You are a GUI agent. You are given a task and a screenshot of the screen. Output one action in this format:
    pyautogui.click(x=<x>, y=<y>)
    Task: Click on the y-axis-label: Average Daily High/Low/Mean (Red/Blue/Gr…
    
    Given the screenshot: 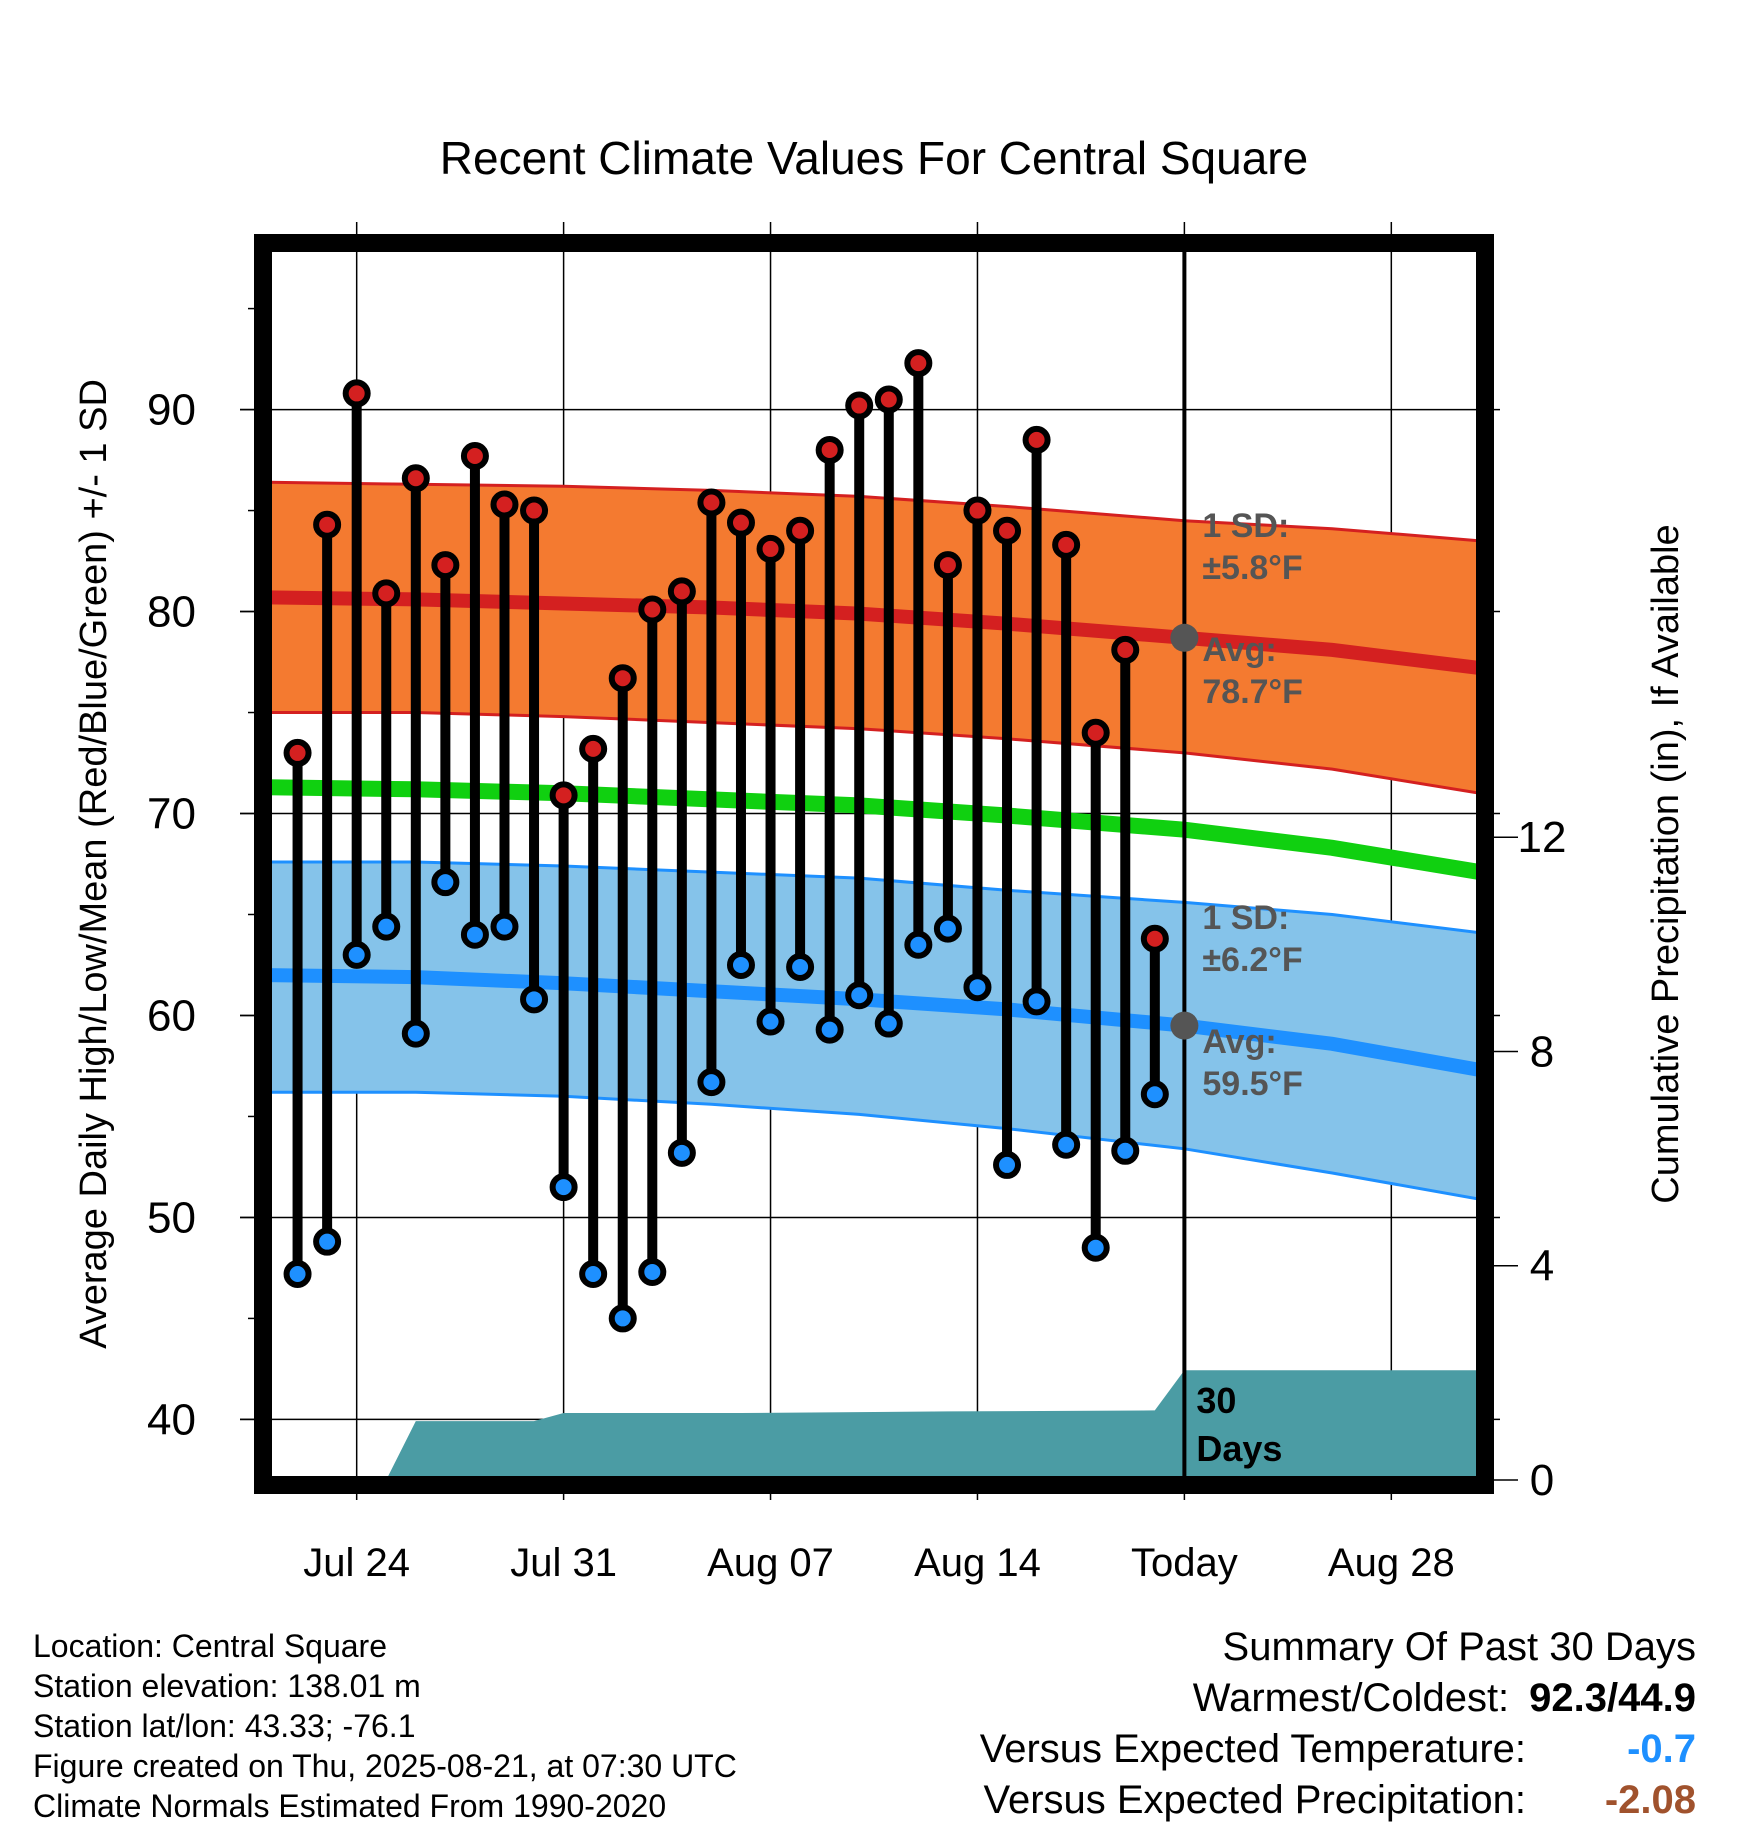 What is the action you would take?
    pyautogui.click(x=94, y=864)
    